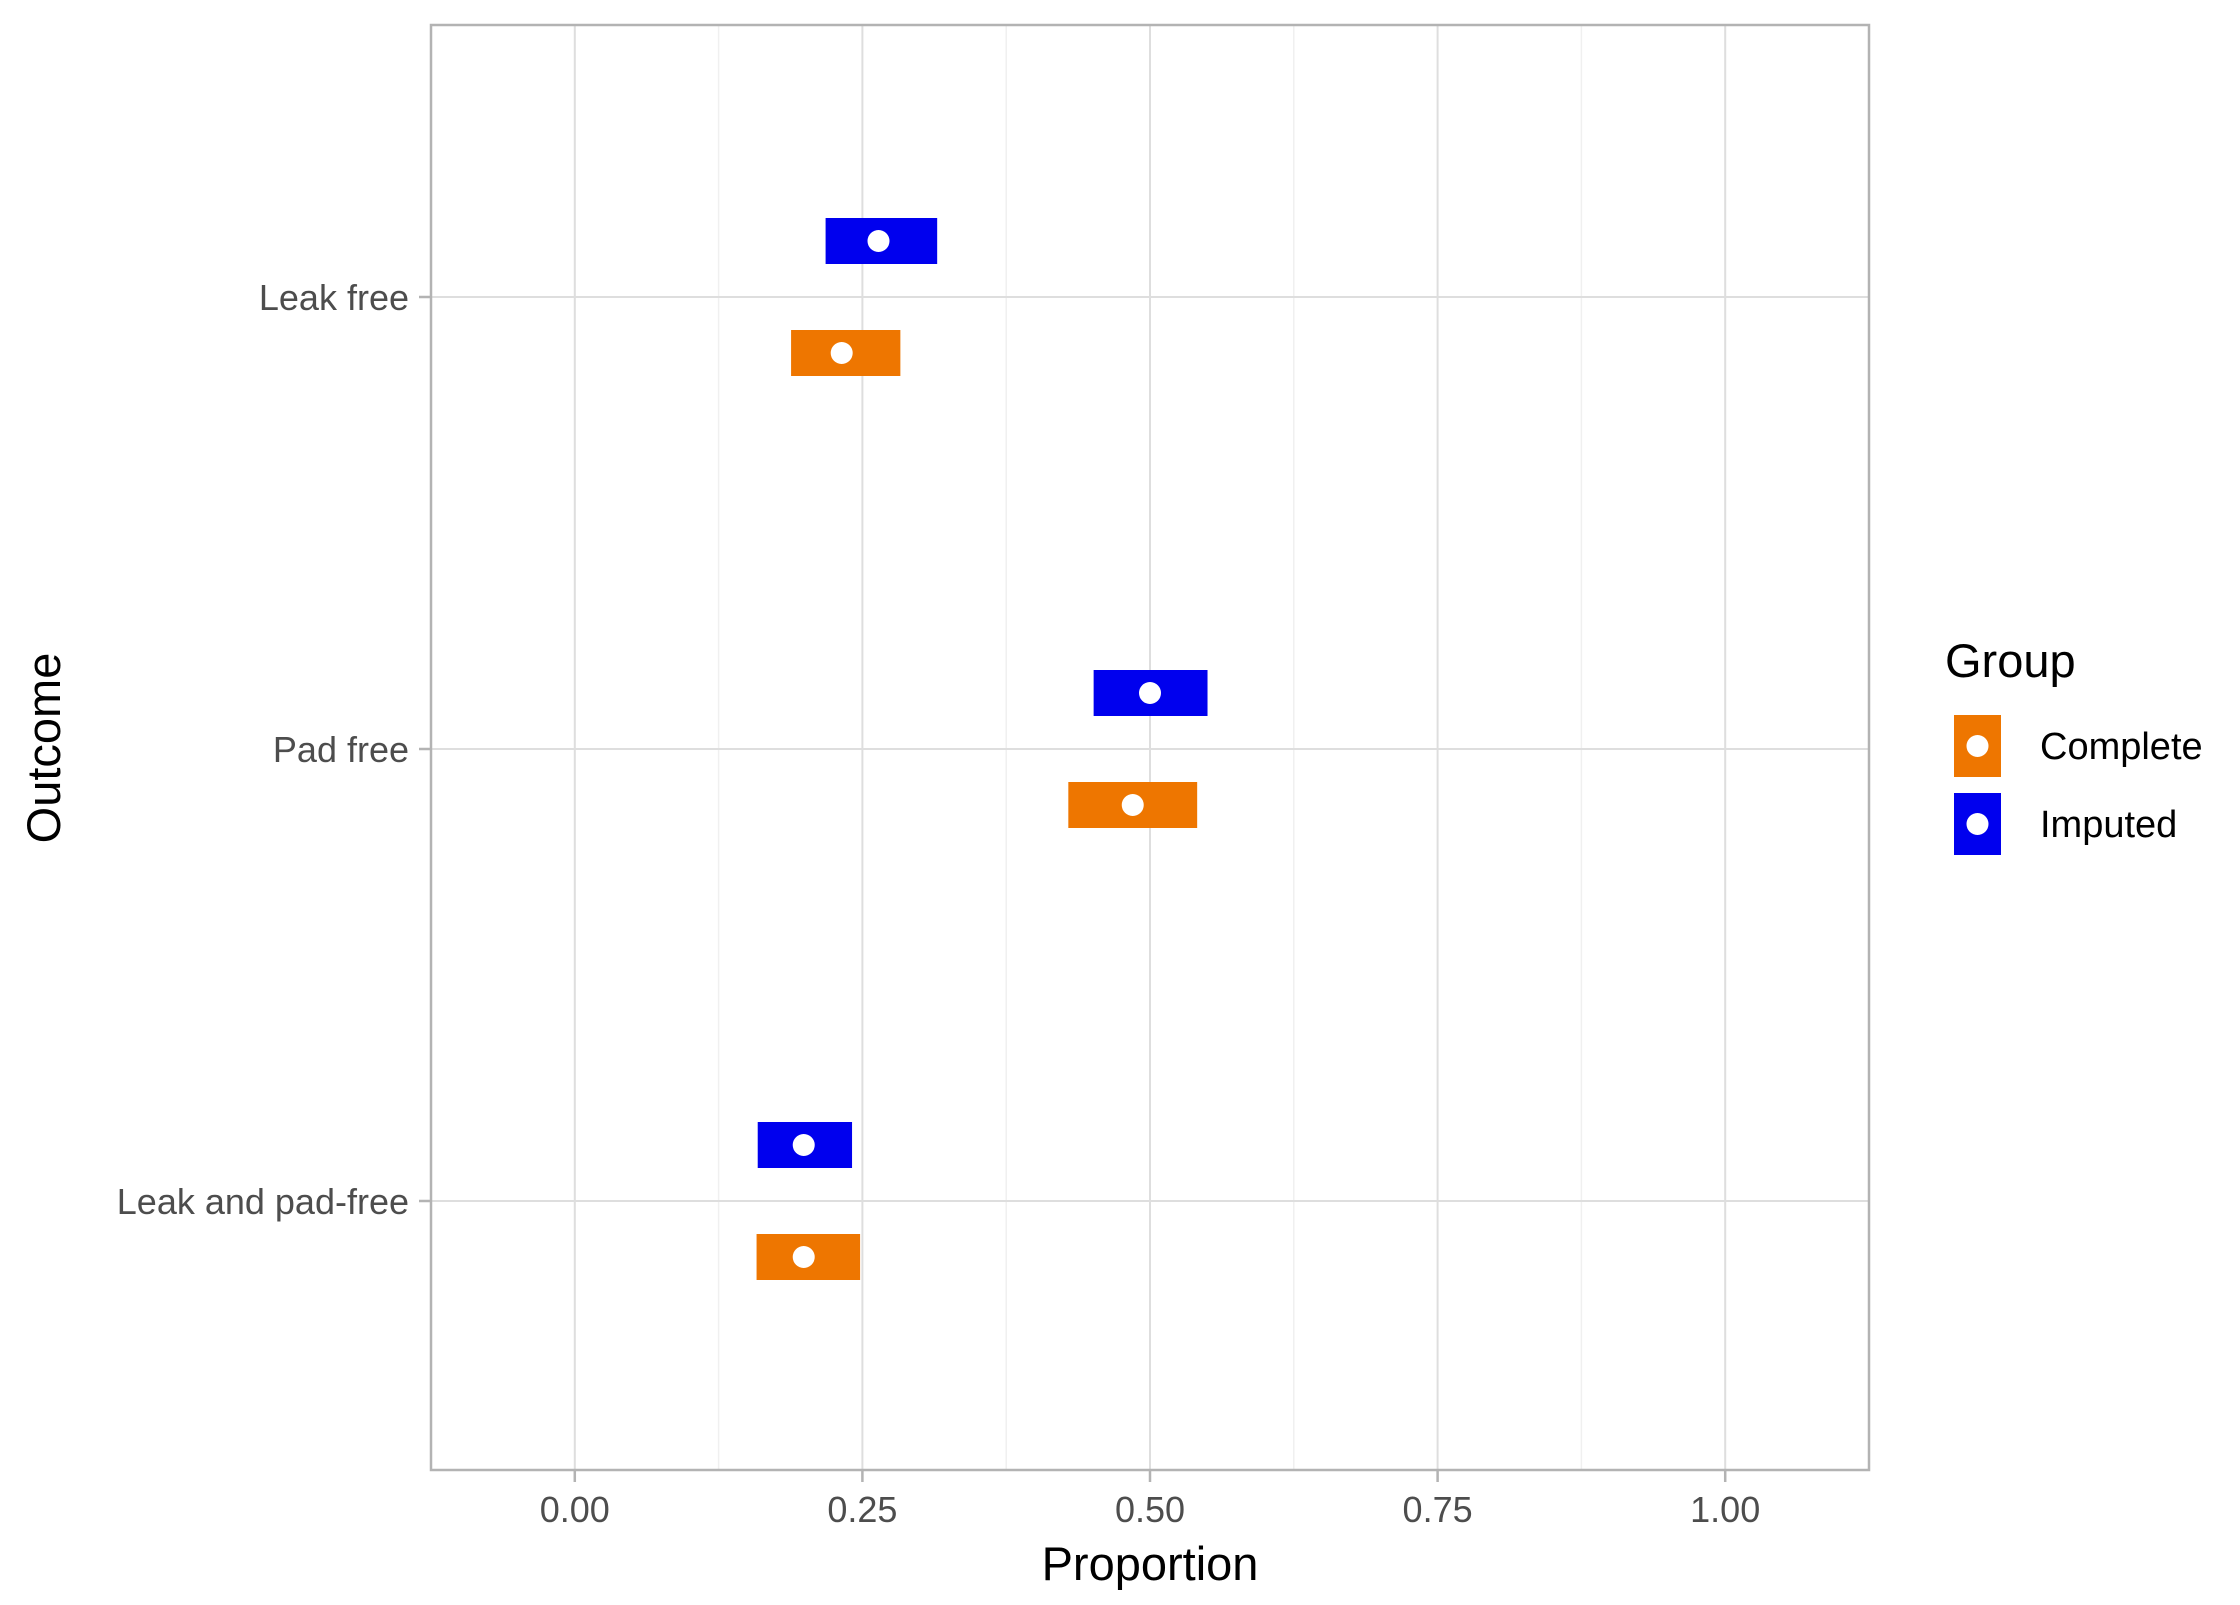 The height and width of the screenshot is (1605, 2240). I want to click on y-tick-label: Leak free, so click(334, 297).